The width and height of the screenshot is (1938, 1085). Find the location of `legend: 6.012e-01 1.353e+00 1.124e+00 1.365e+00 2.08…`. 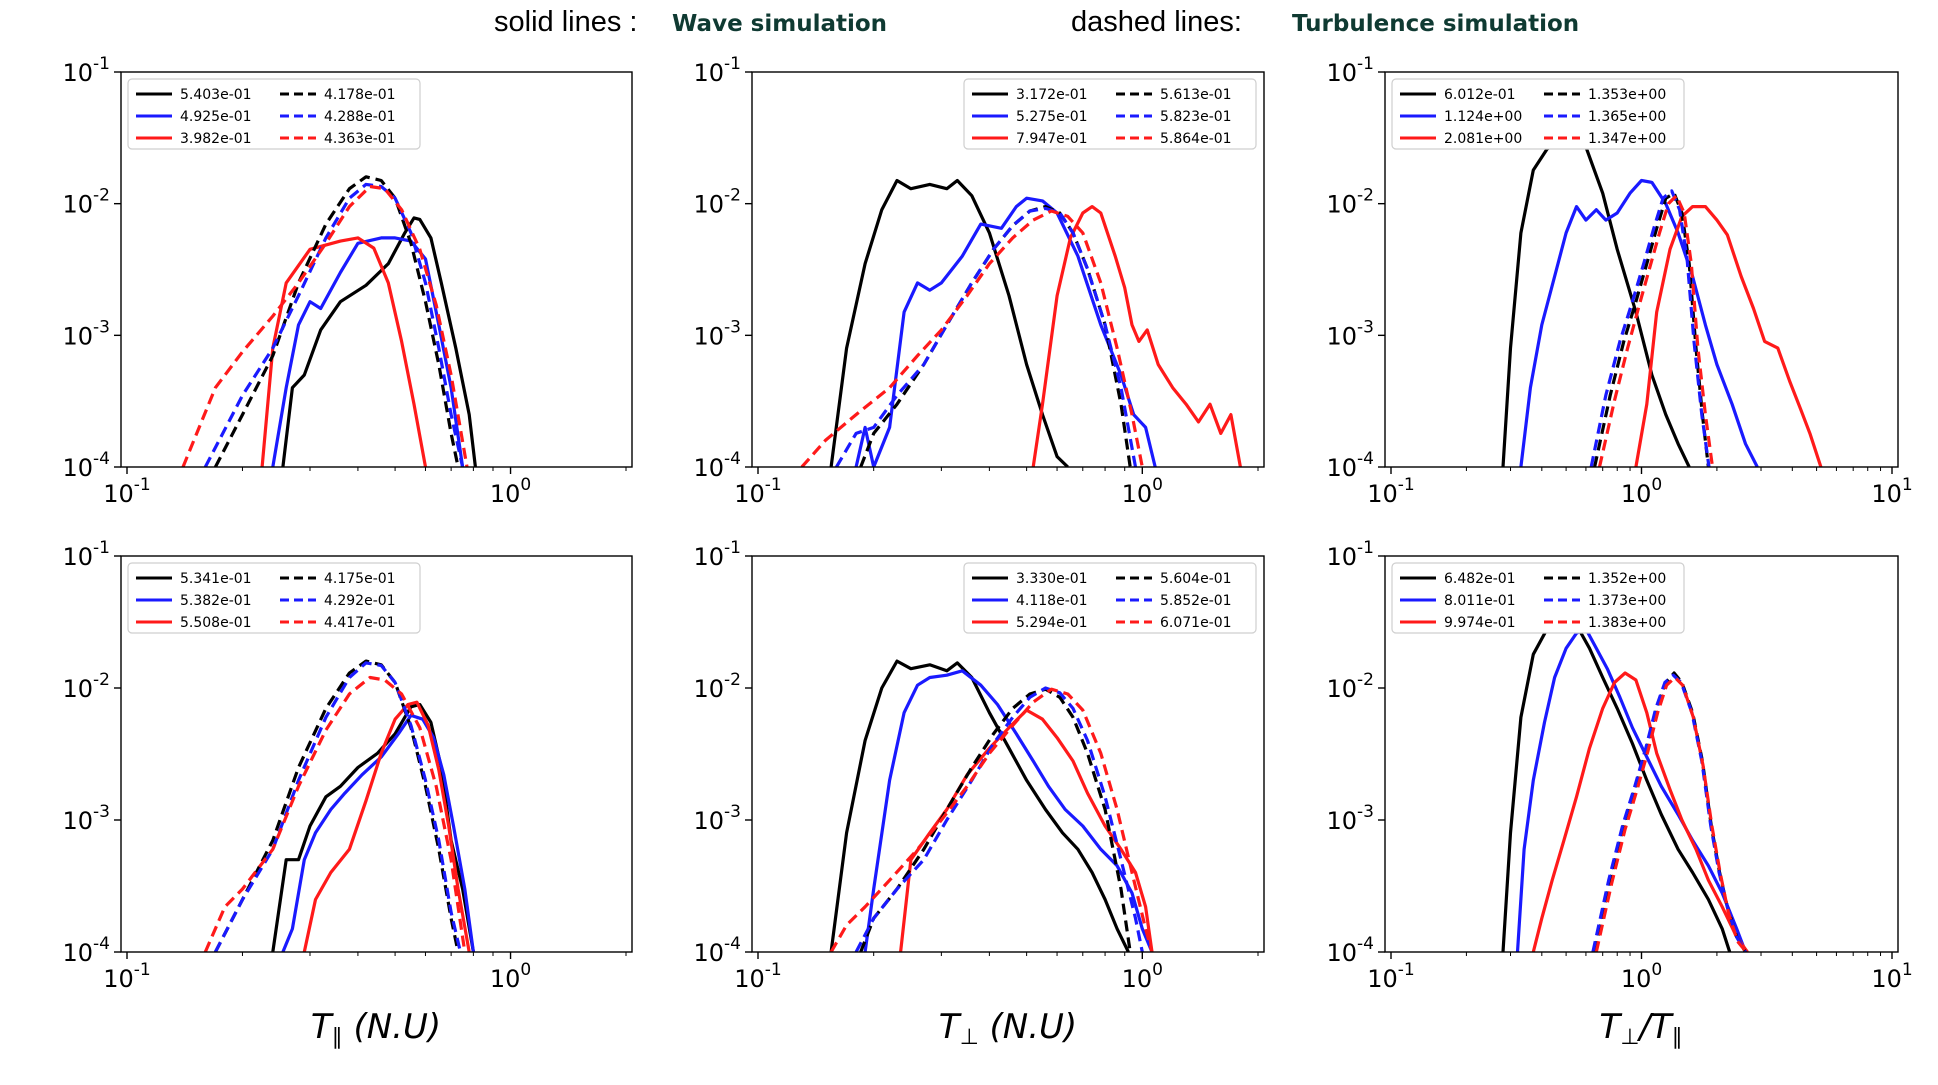

legend: 6.012e-01 1.353e+00 1.124e+00 1.365e+00 2.08… is located at coordinates (1538, 114).